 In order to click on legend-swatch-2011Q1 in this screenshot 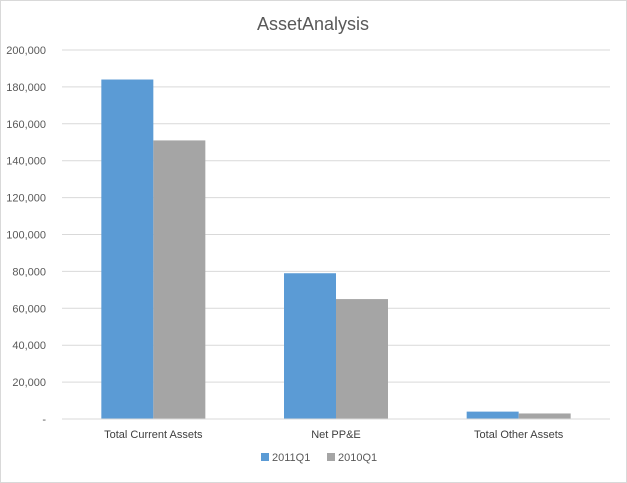, I will do `click(265, 457)`.